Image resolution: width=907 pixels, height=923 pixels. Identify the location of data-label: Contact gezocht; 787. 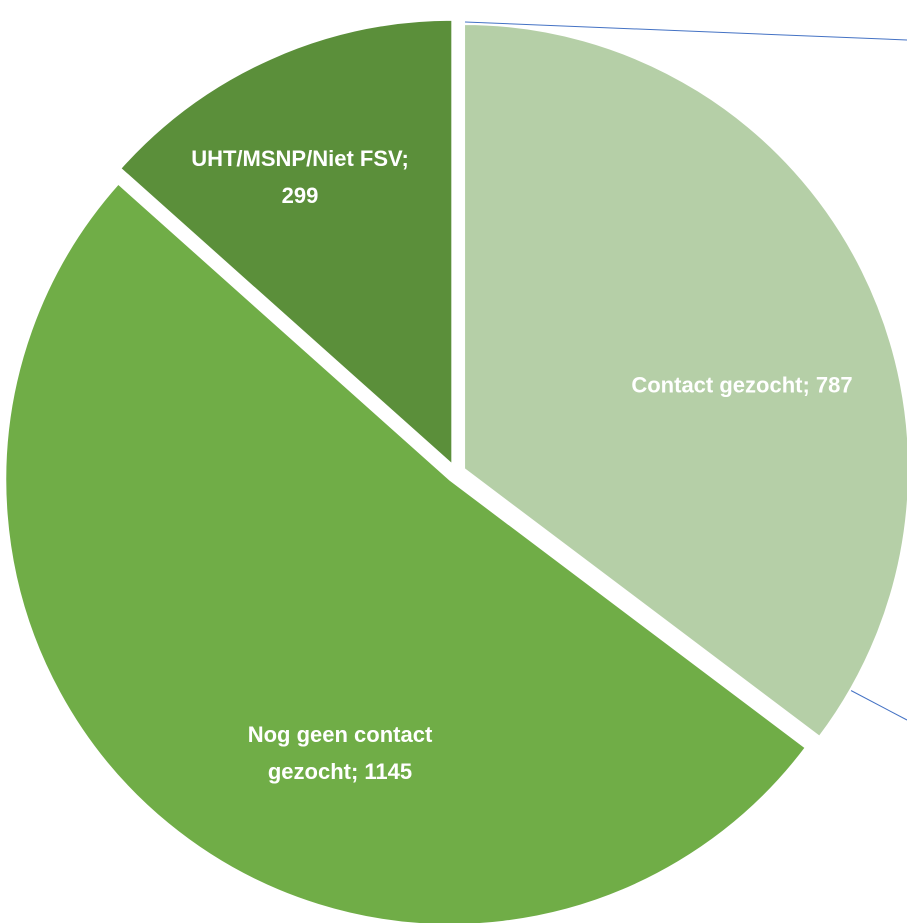
(742, 385).